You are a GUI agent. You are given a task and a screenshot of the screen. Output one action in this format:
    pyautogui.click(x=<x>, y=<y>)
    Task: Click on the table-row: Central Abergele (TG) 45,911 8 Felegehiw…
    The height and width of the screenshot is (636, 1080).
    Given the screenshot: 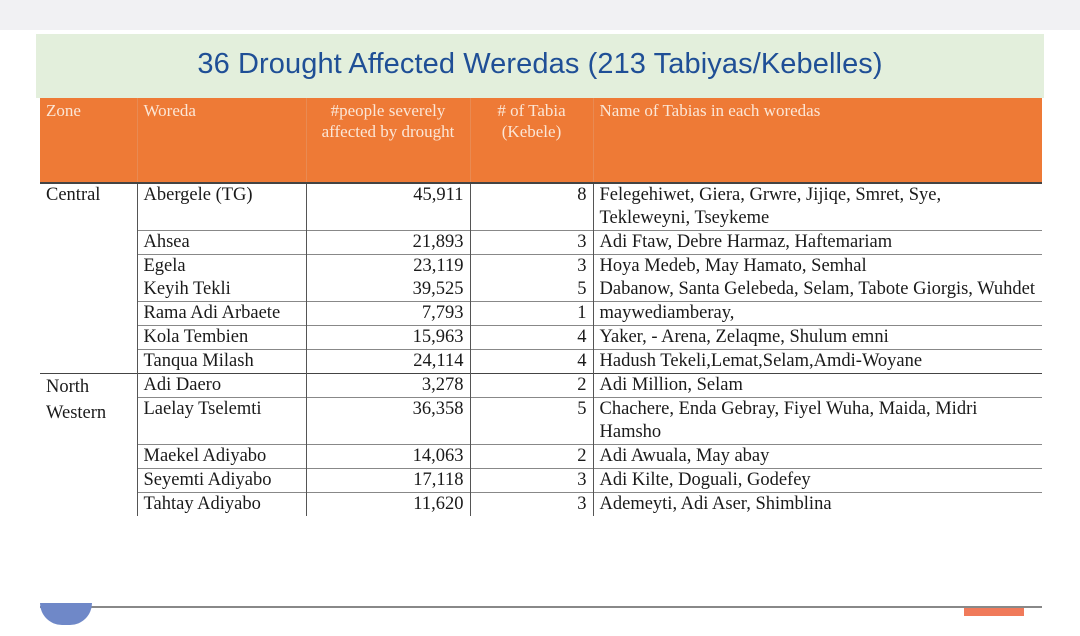 What is the action you would take?
    pyautogui.click(x=541, y=206)
    